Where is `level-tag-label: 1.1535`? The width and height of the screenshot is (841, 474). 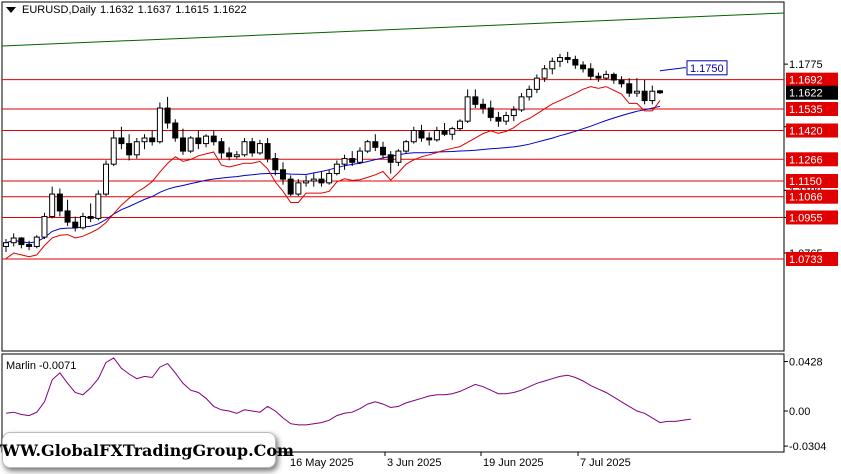
level-tag-label: 1.1535 is located at coordinates (806, 110).